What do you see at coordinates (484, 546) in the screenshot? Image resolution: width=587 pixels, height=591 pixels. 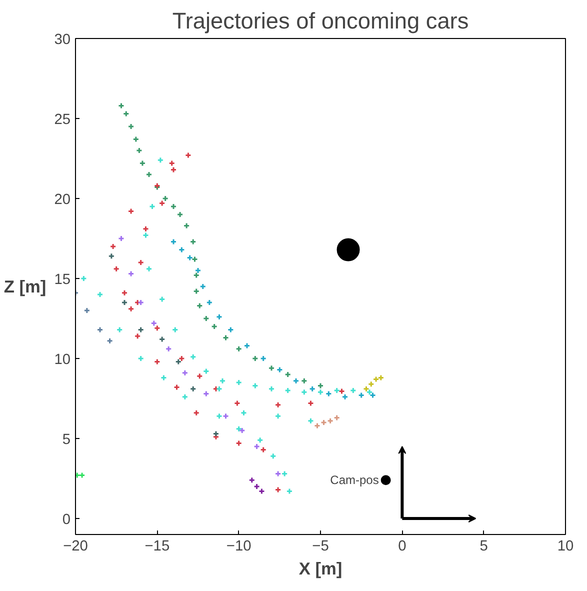 I see `x-tick-label: 5` at bounding box center [484, 546].